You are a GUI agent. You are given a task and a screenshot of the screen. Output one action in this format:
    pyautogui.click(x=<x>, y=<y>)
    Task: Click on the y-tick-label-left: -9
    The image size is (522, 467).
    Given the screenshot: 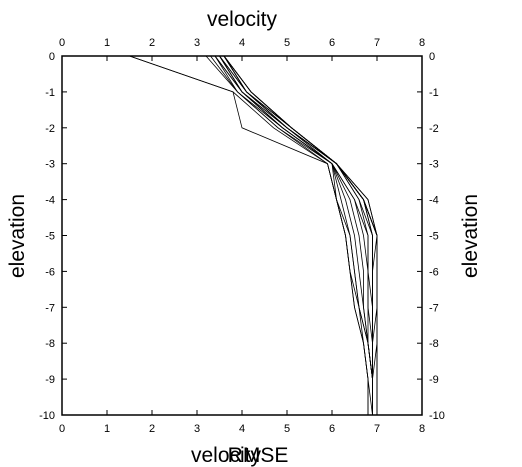 What is the action you would take?
    pyautogui.click(x=50, y=380)
    